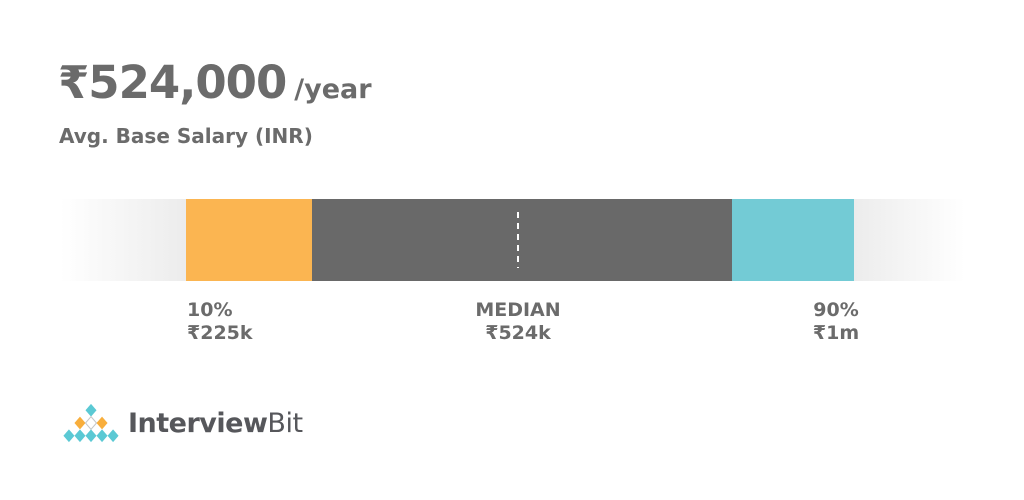 The height and width of the screenshot is (500, 1024). What do you see at coordinates (198, 423) in the screenshot?
I see `wordmark-interview: Interview` at bounding box center [198, 423].